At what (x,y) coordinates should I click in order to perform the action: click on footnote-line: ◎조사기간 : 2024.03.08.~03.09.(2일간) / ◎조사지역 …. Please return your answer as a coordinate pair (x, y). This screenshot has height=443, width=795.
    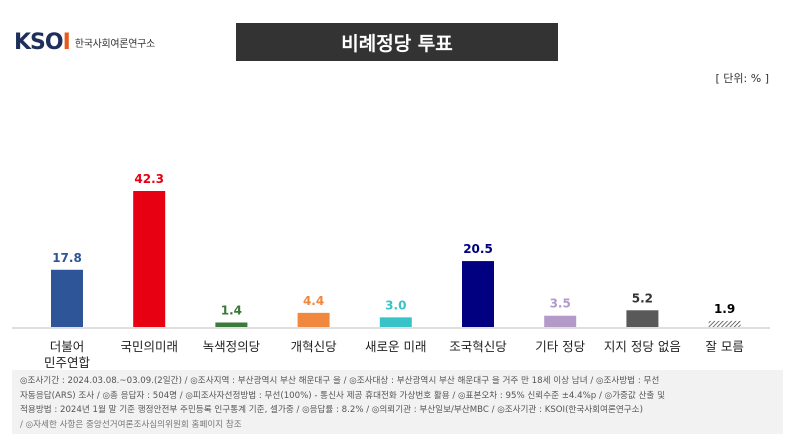
    Looking at the image, I should click on (340, 381).